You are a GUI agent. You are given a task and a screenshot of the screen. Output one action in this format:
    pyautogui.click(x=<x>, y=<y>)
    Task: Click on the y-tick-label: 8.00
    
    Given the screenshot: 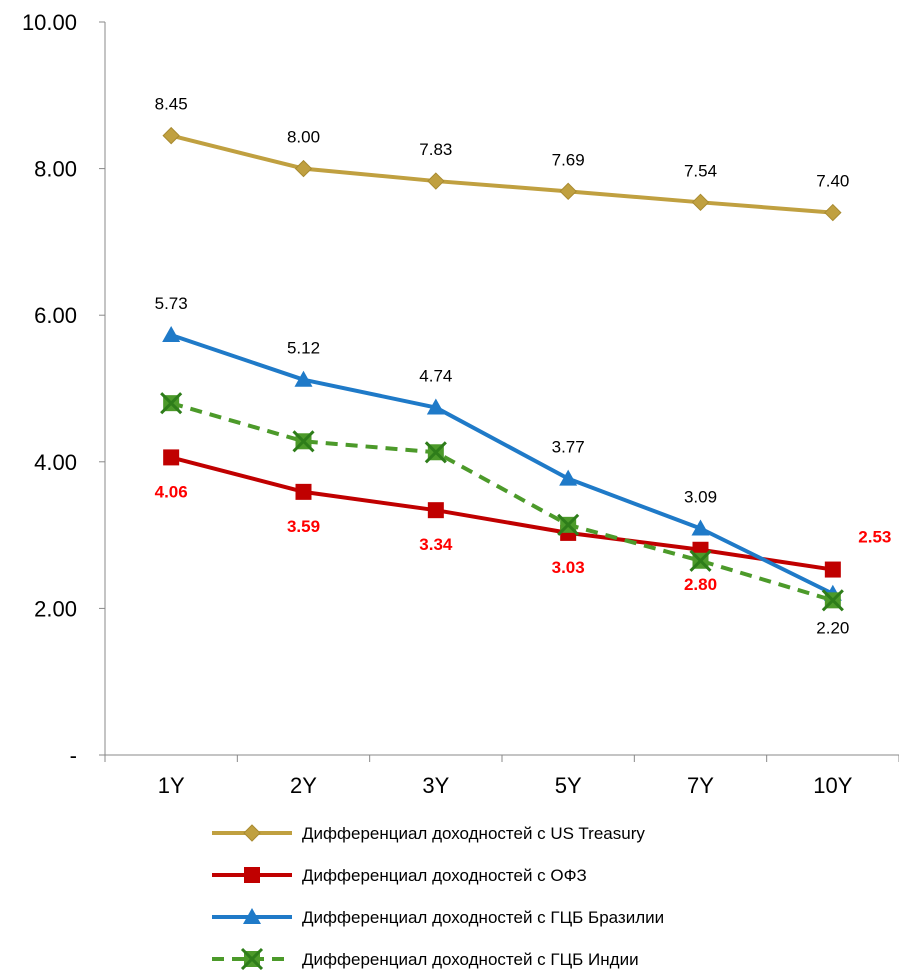 What is the action you would take?
    pyautogui.click(x=55, y=169)
    